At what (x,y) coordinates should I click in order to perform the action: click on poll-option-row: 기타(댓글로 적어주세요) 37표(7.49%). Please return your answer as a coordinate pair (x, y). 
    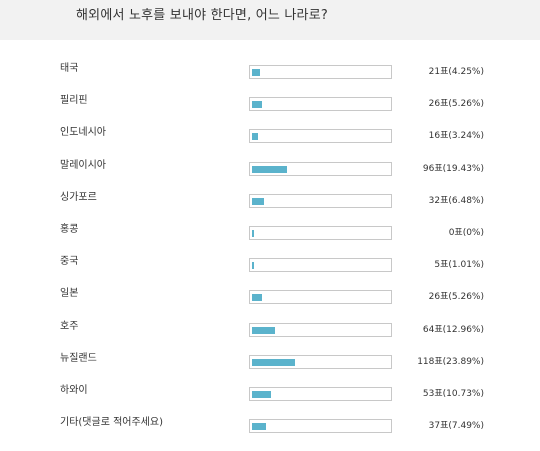
    Looking at the image, I should click on (270, 427).